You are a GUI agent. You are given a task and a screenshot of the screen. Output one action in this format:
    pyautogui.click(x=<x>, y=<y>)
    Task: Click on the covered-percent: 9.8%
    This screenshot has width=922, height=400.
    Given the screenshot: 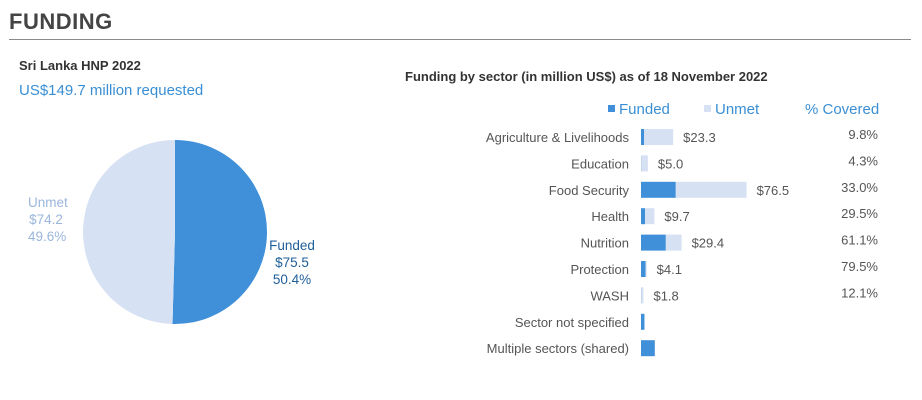 What is the action you would take?
    pyautogui.click(x=863, y=134)
    